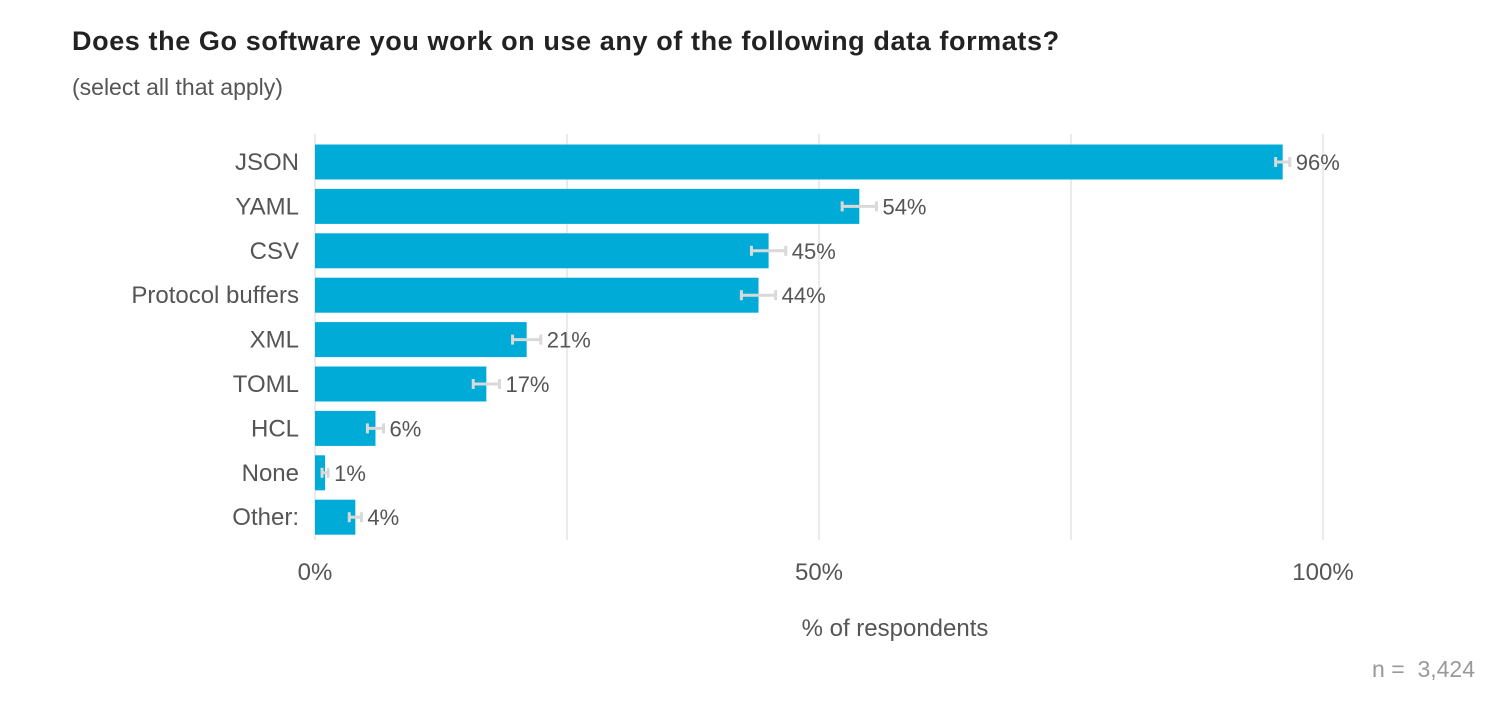 This screenshot has width=1511, height=719. I want to click on category-label: Other:, so click(265, 517).